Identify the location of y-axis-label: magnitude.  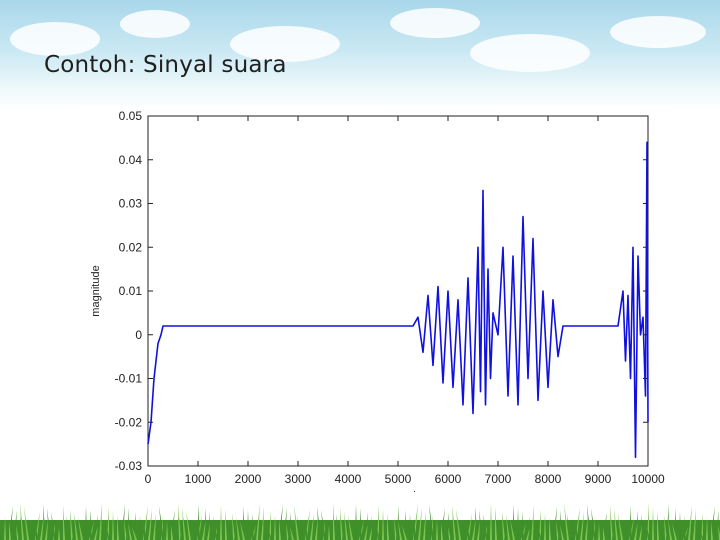
(96, 290).